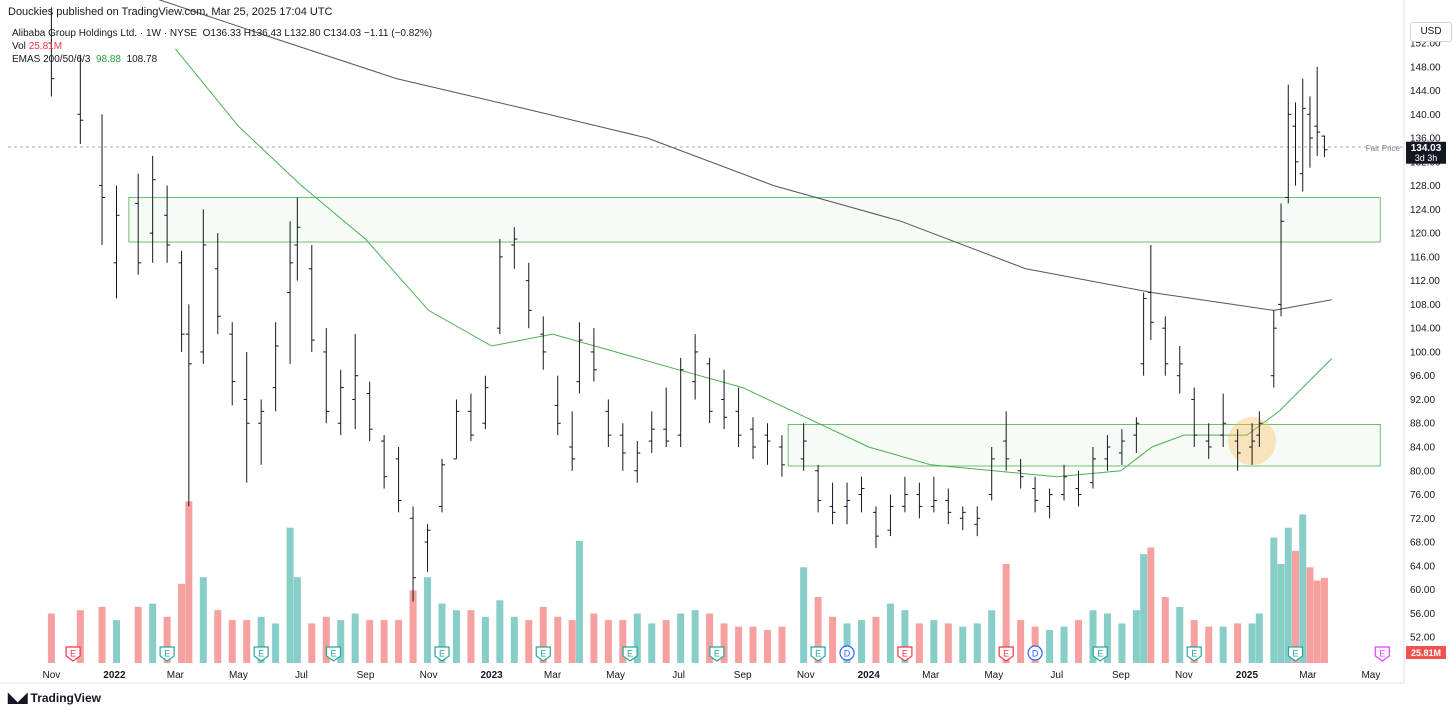 This screenshot has height=710, width=1456. Describe the element at coordinates (1422, 638) in the screenshot. I see `y-tick-label: 52.00` at that location.